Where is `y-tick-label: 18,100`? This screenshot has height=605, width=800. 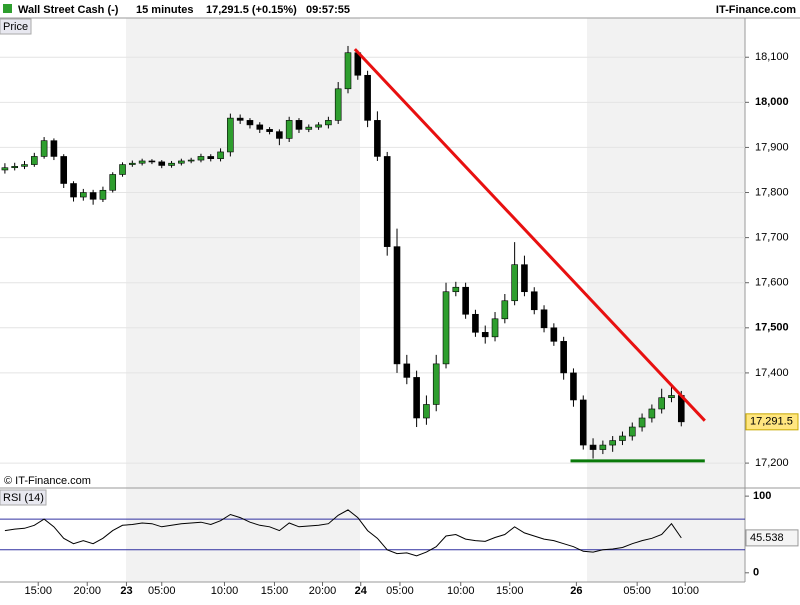 y-tick-label: 18,100 is located at coordinates (772, 57).